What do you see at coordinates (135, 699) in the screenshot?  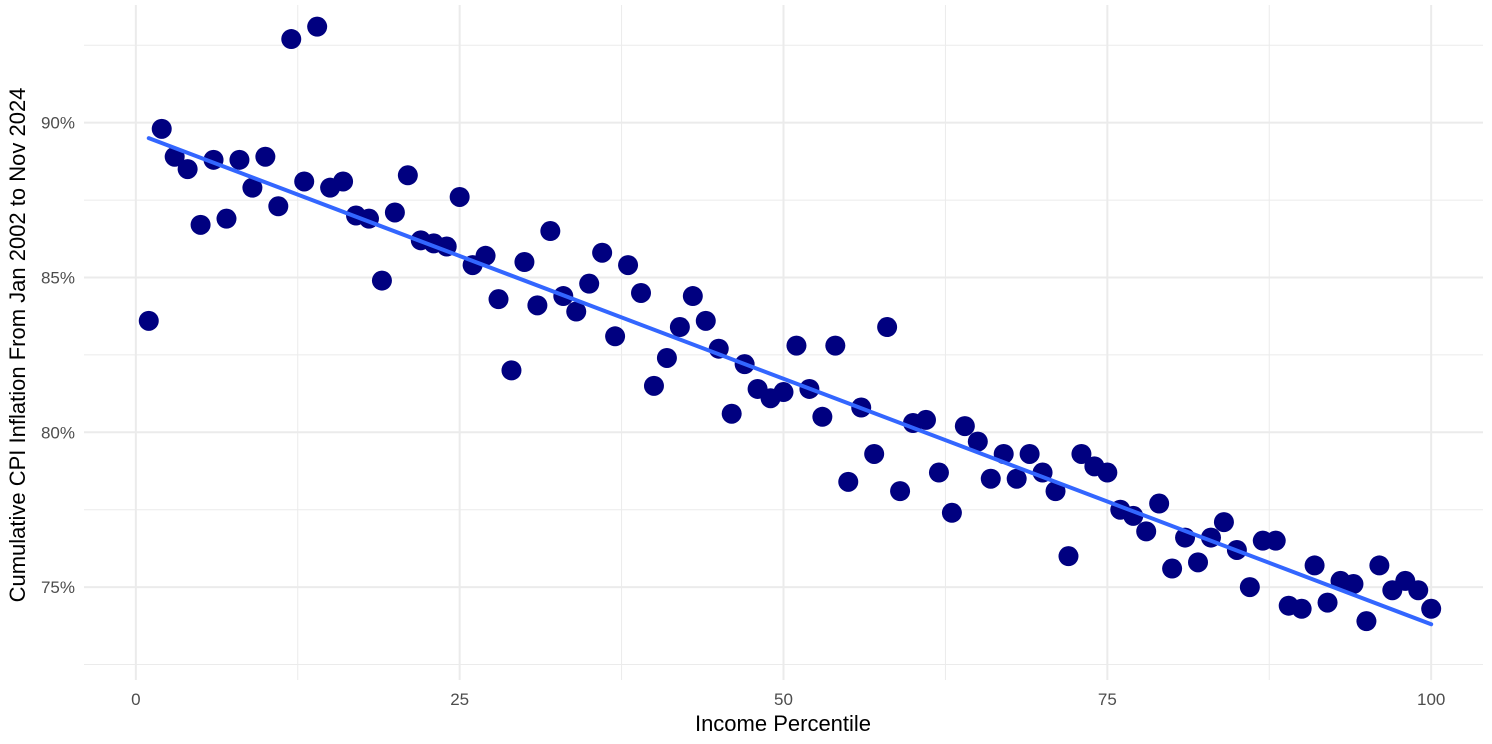 I see `x-tick-label: 0` at bounding box center [135, 699].